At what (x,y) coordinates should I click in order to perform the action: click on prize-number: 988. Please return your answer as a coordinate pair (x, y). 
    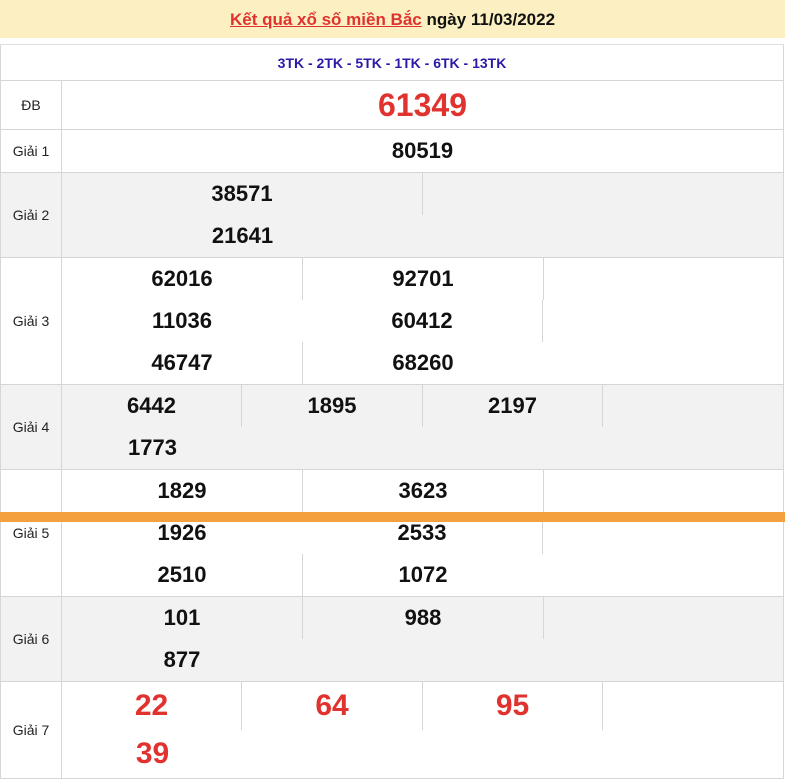
    Looking at the image, I should click on (423, 618).